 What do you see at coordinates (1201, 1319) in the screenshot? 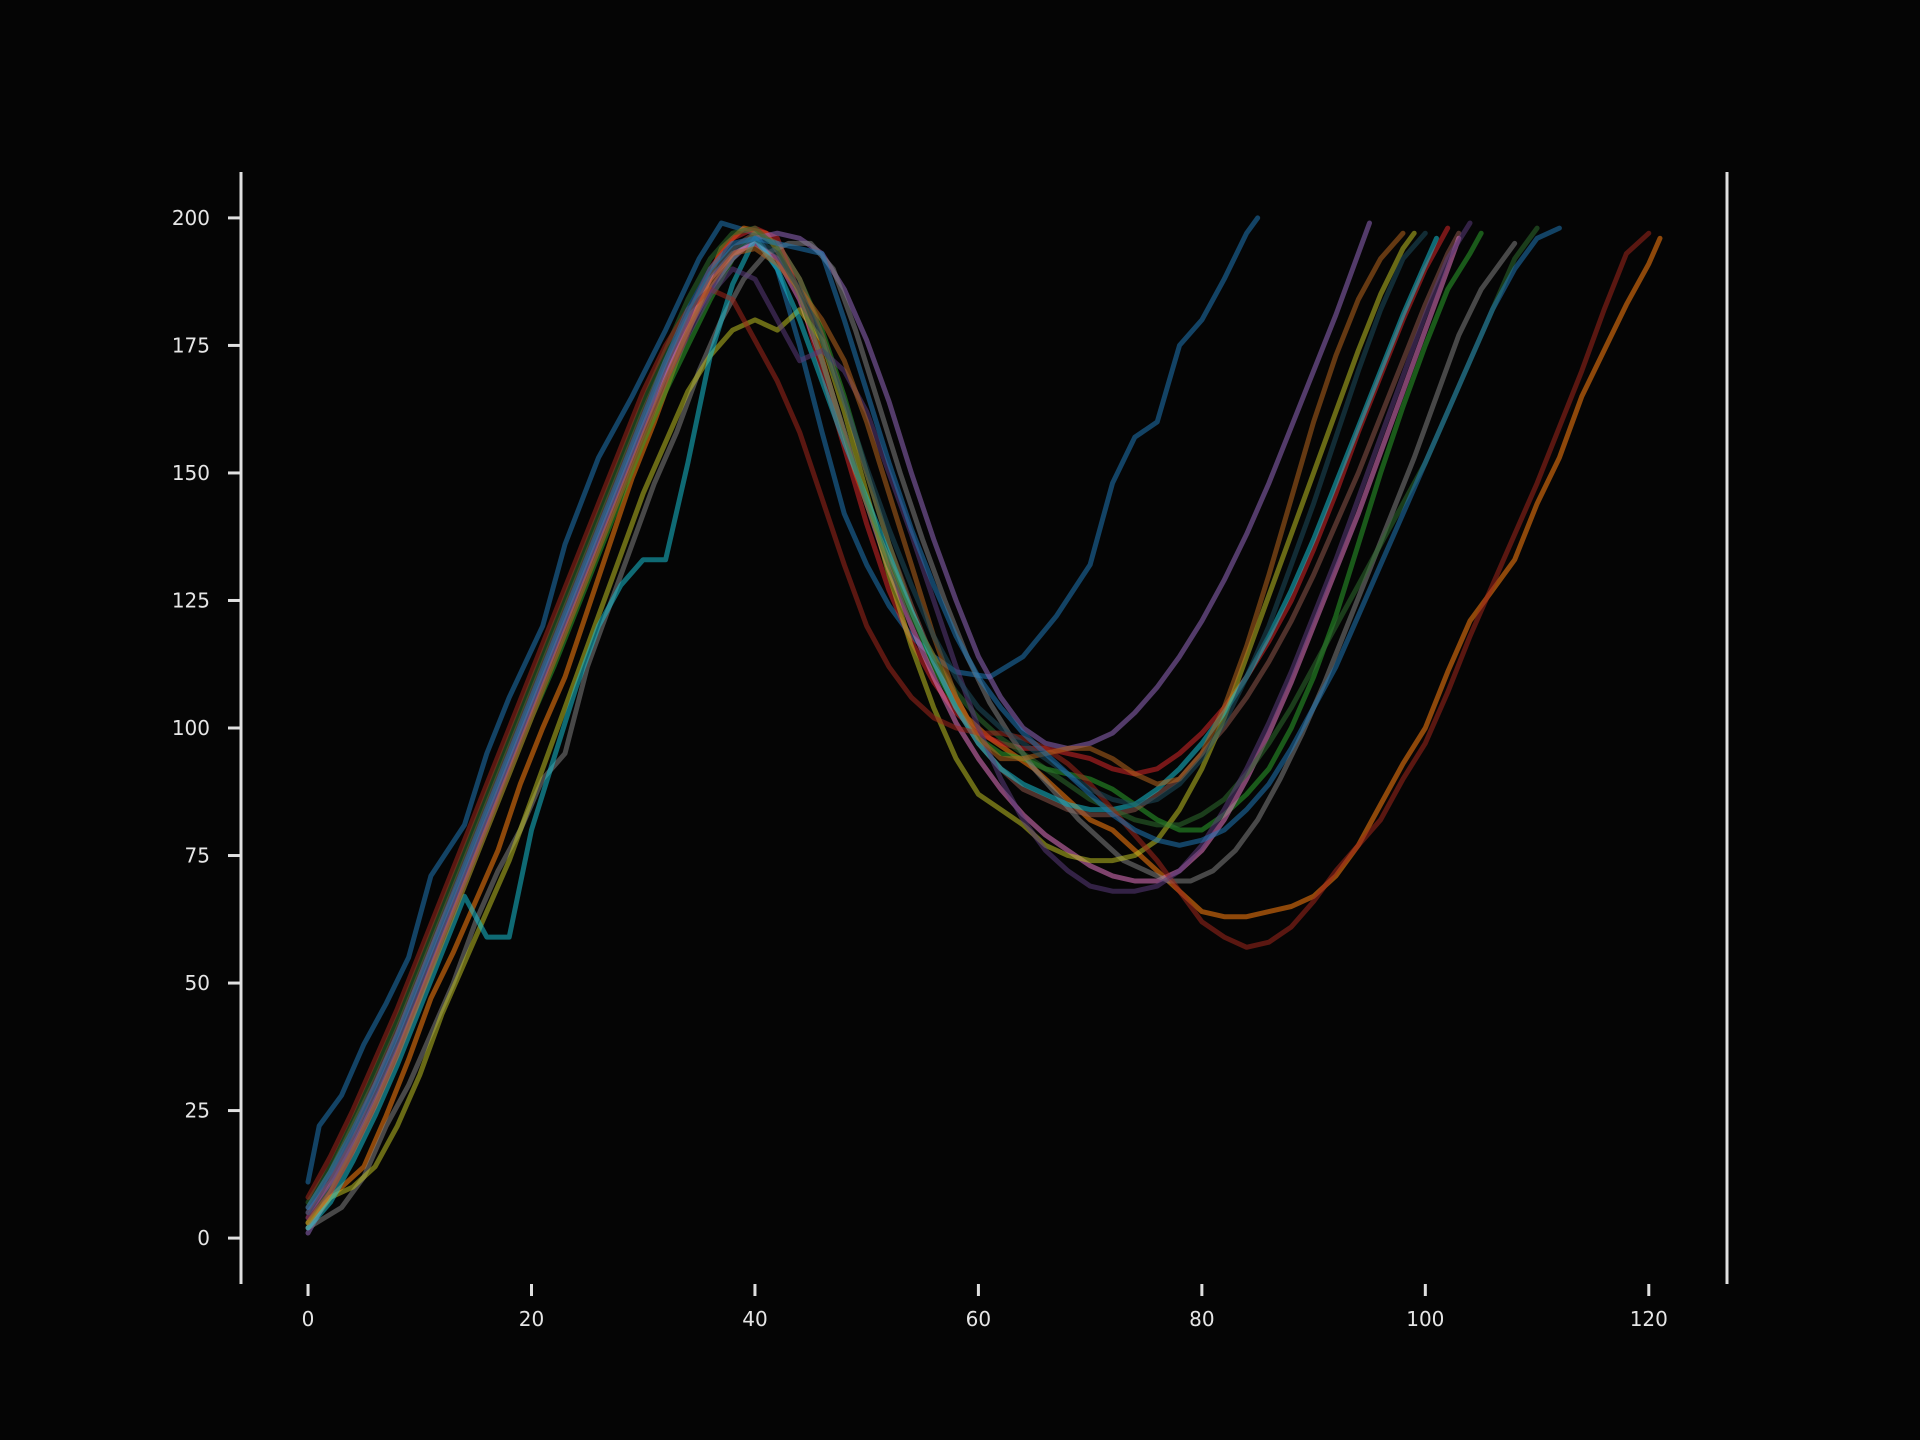
I see `x-tick-label: 80` at bounding box center [1201, 1319].